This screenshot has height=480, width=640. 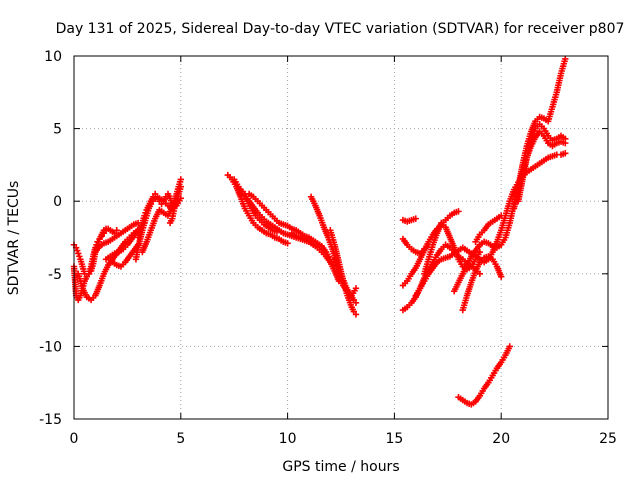 What do you see at coordinates (288, 439) in the screenshot?
I see `x-tick-label: 10` at bounding box center [288, 439].